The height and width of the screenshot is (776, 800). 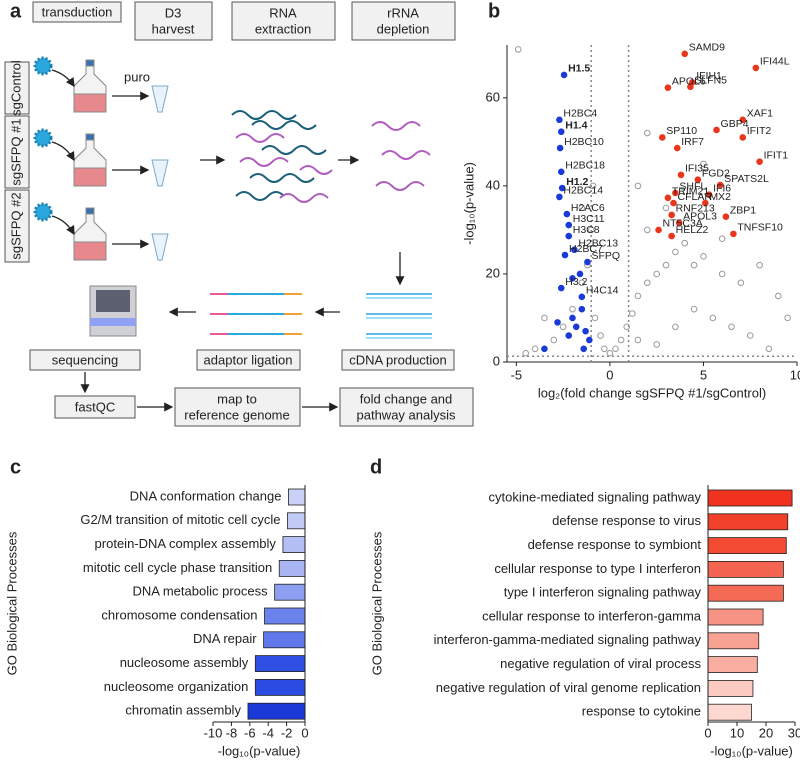 I want to click on point-label: H1.5, so click(x=579, y=69).